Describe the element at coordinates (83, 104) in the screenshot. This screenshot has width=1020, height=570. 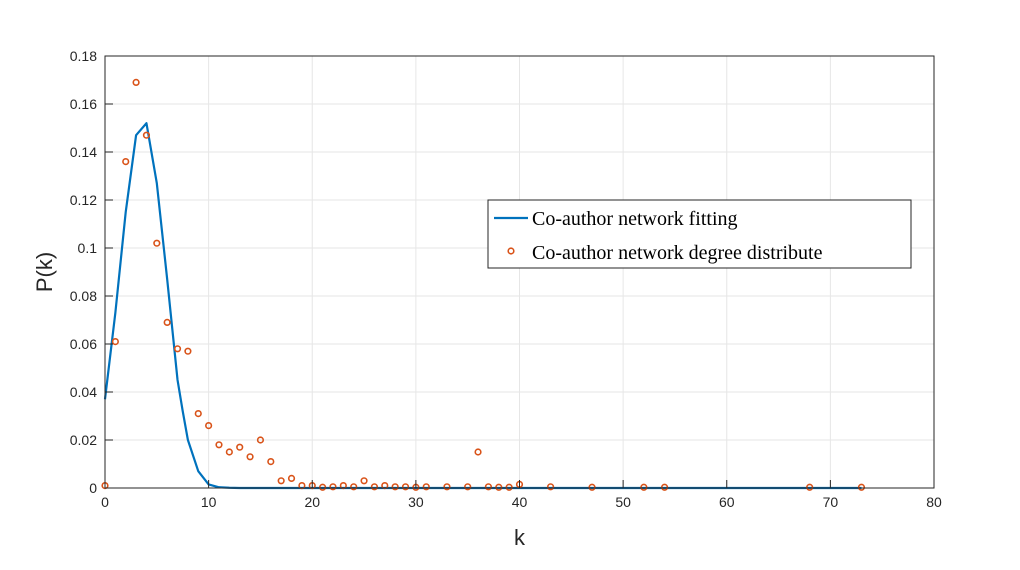
I see `y-tick-label: 0.16` at that location.